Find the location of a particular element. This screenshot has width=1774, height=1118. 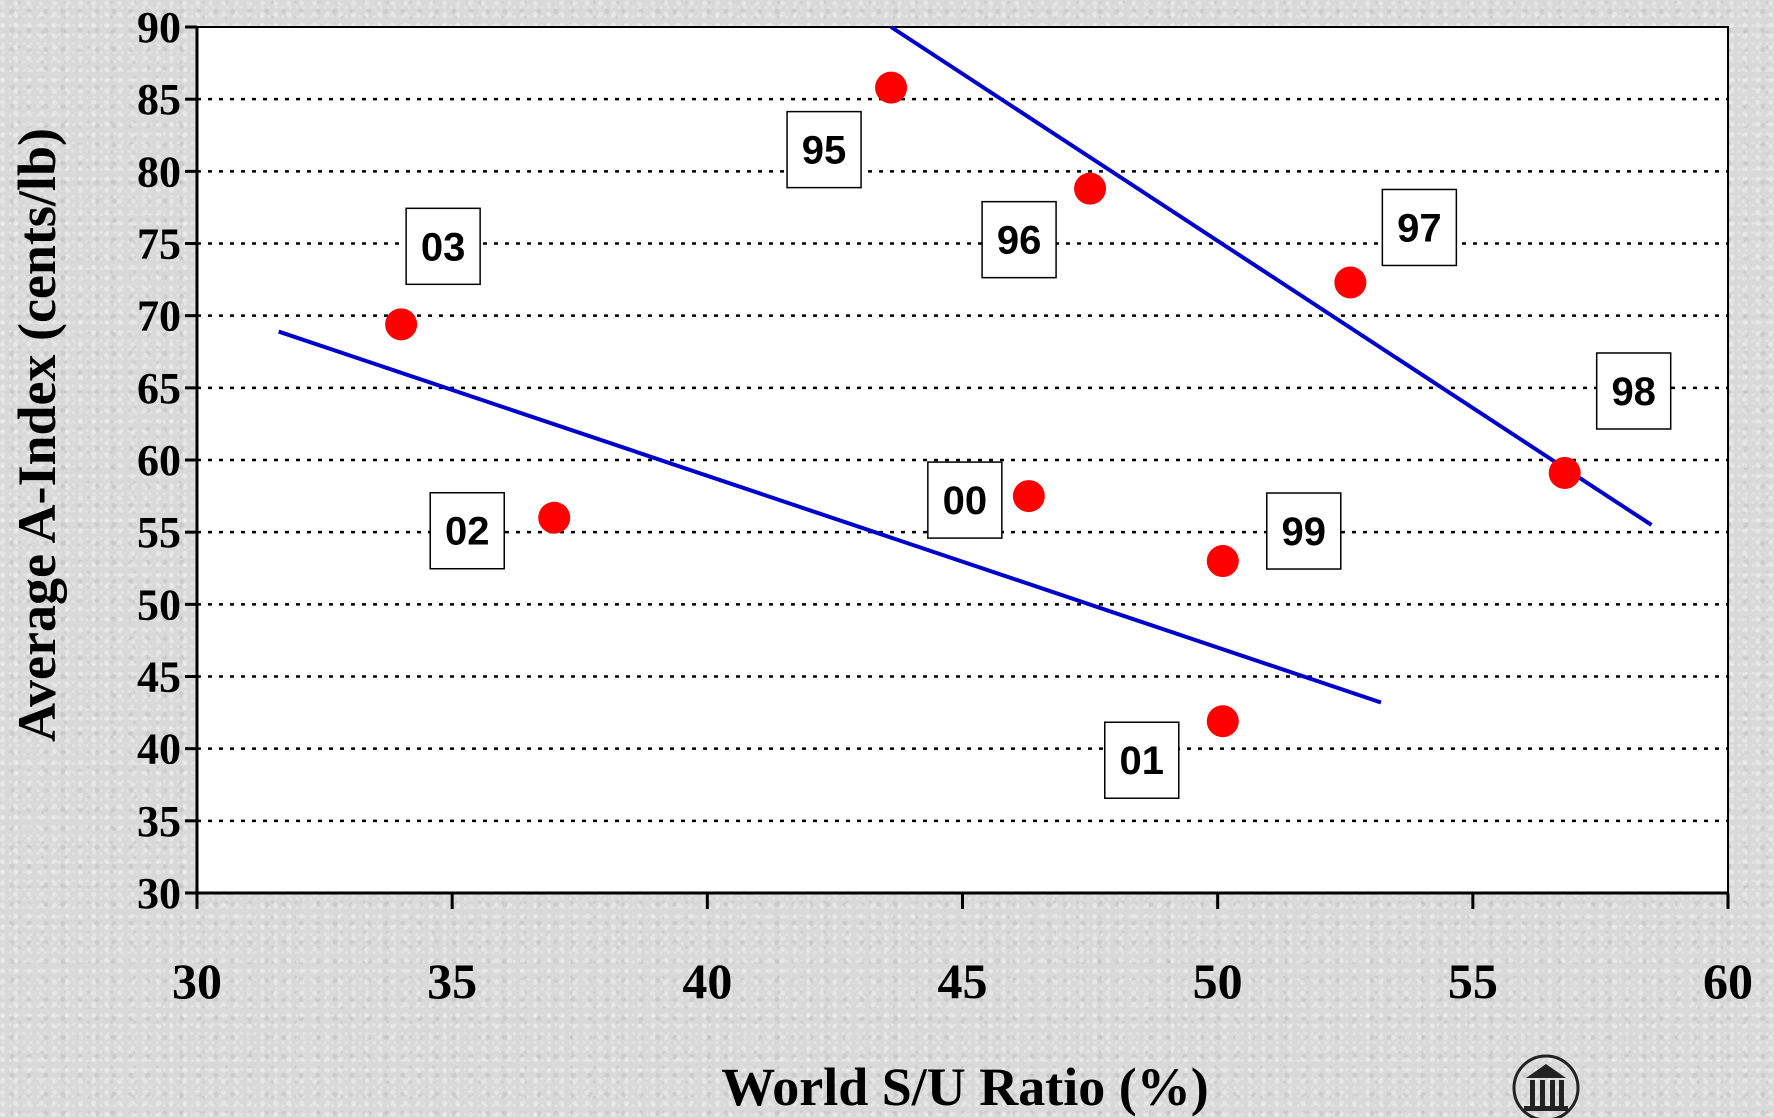

point-label: 98 is located at coordinates (1633, 391).